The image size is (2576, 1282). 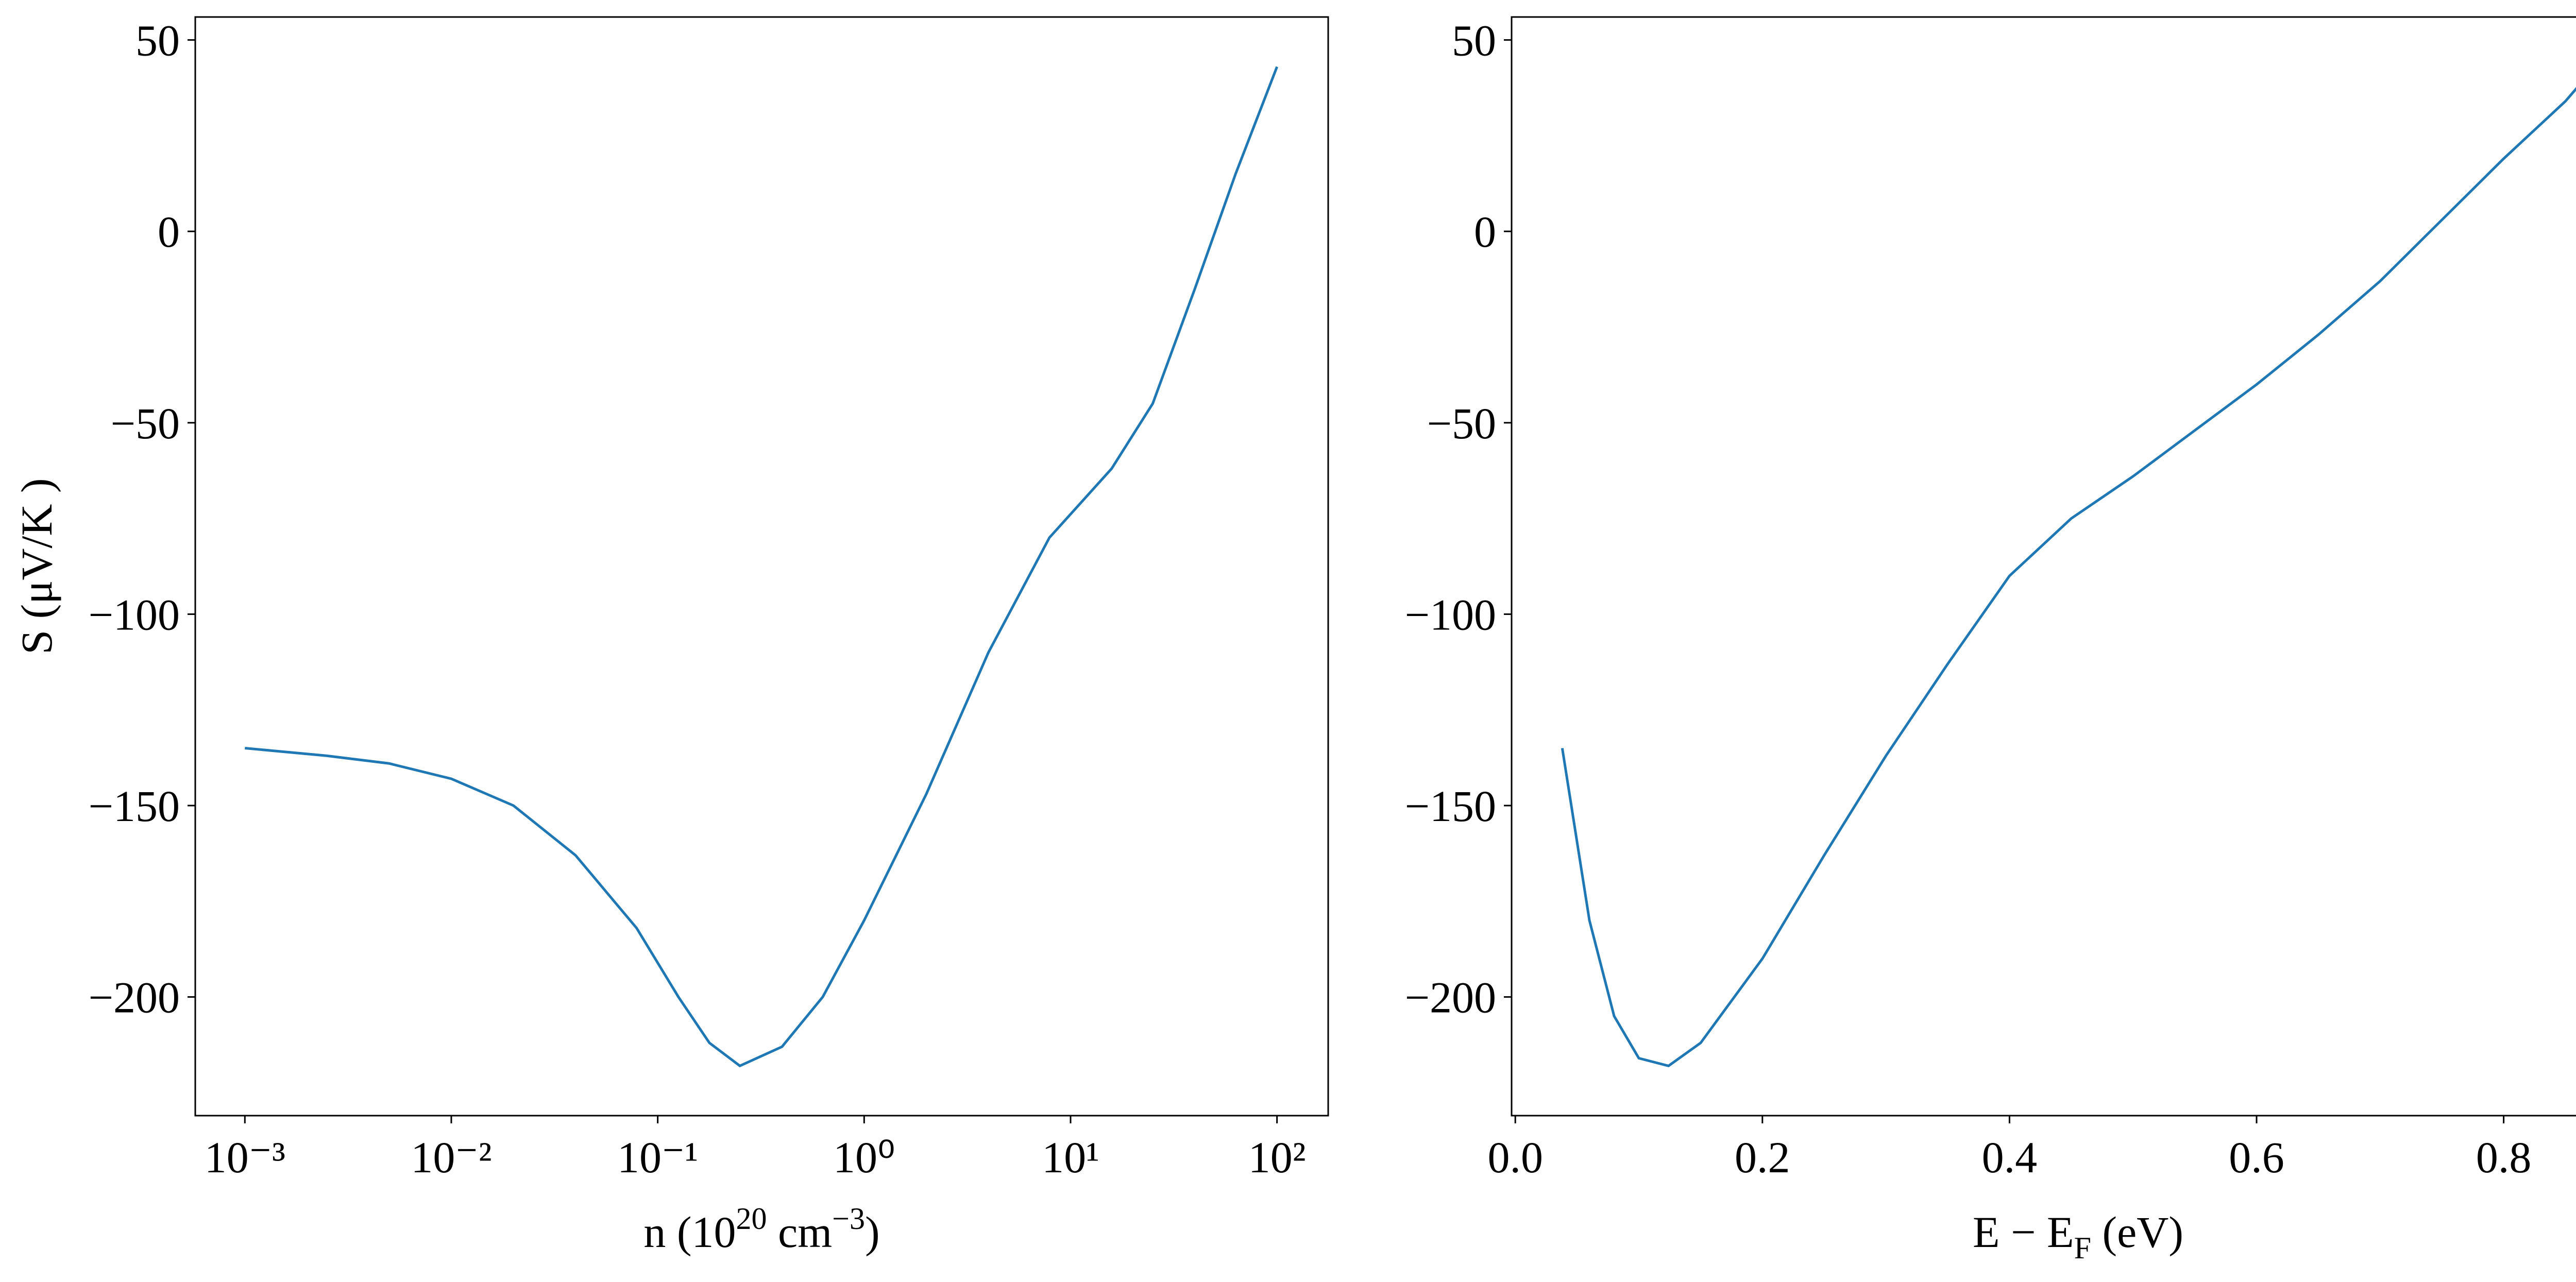 What do you see at coordinates (1277, 1157) in the screenshot?
I see `x-tick-label: 10²` at bounding box center [1277, 1157].